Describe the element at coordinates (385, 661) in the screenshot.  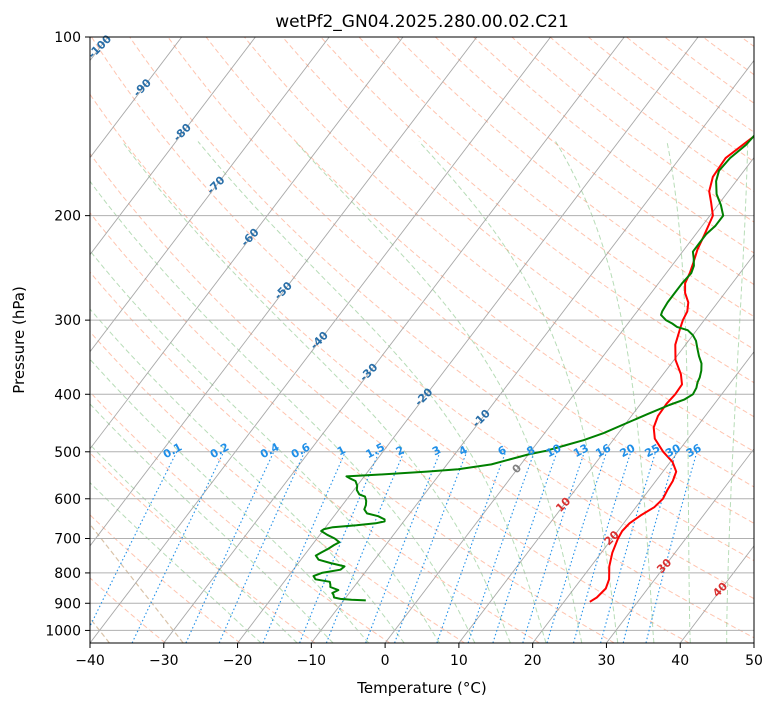
I see `x-tick-label: 0` at that location.